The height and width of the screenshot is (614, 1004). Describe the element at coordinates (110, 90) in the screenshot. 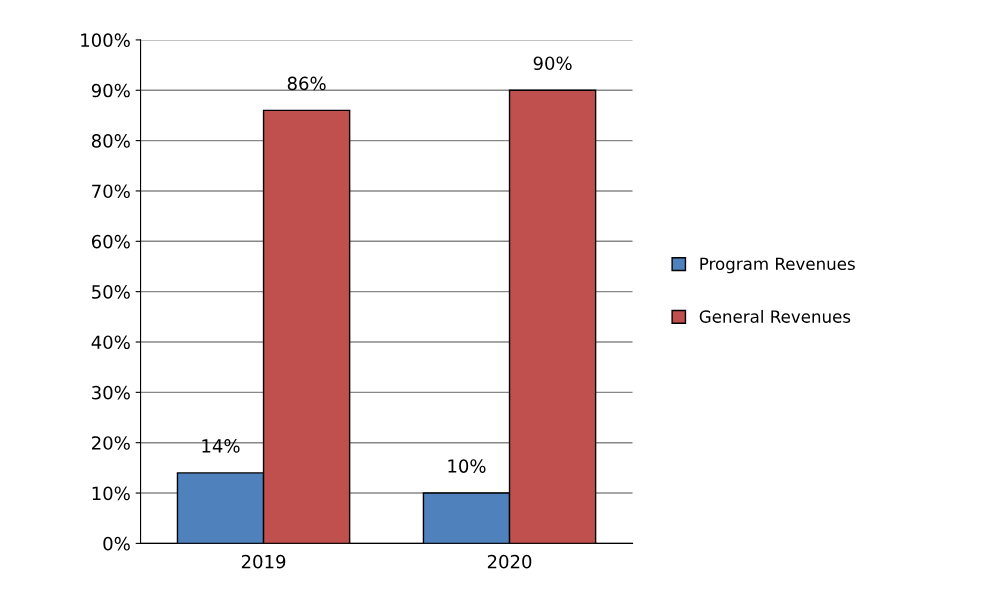

I see `y-tick-label: 90%` at that location.